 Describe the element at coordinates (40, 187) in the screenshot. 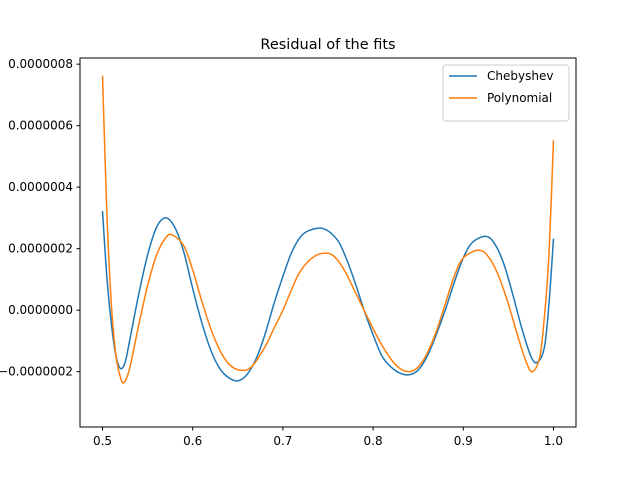

I see `y-tick-label: 0.0000004` at that location.